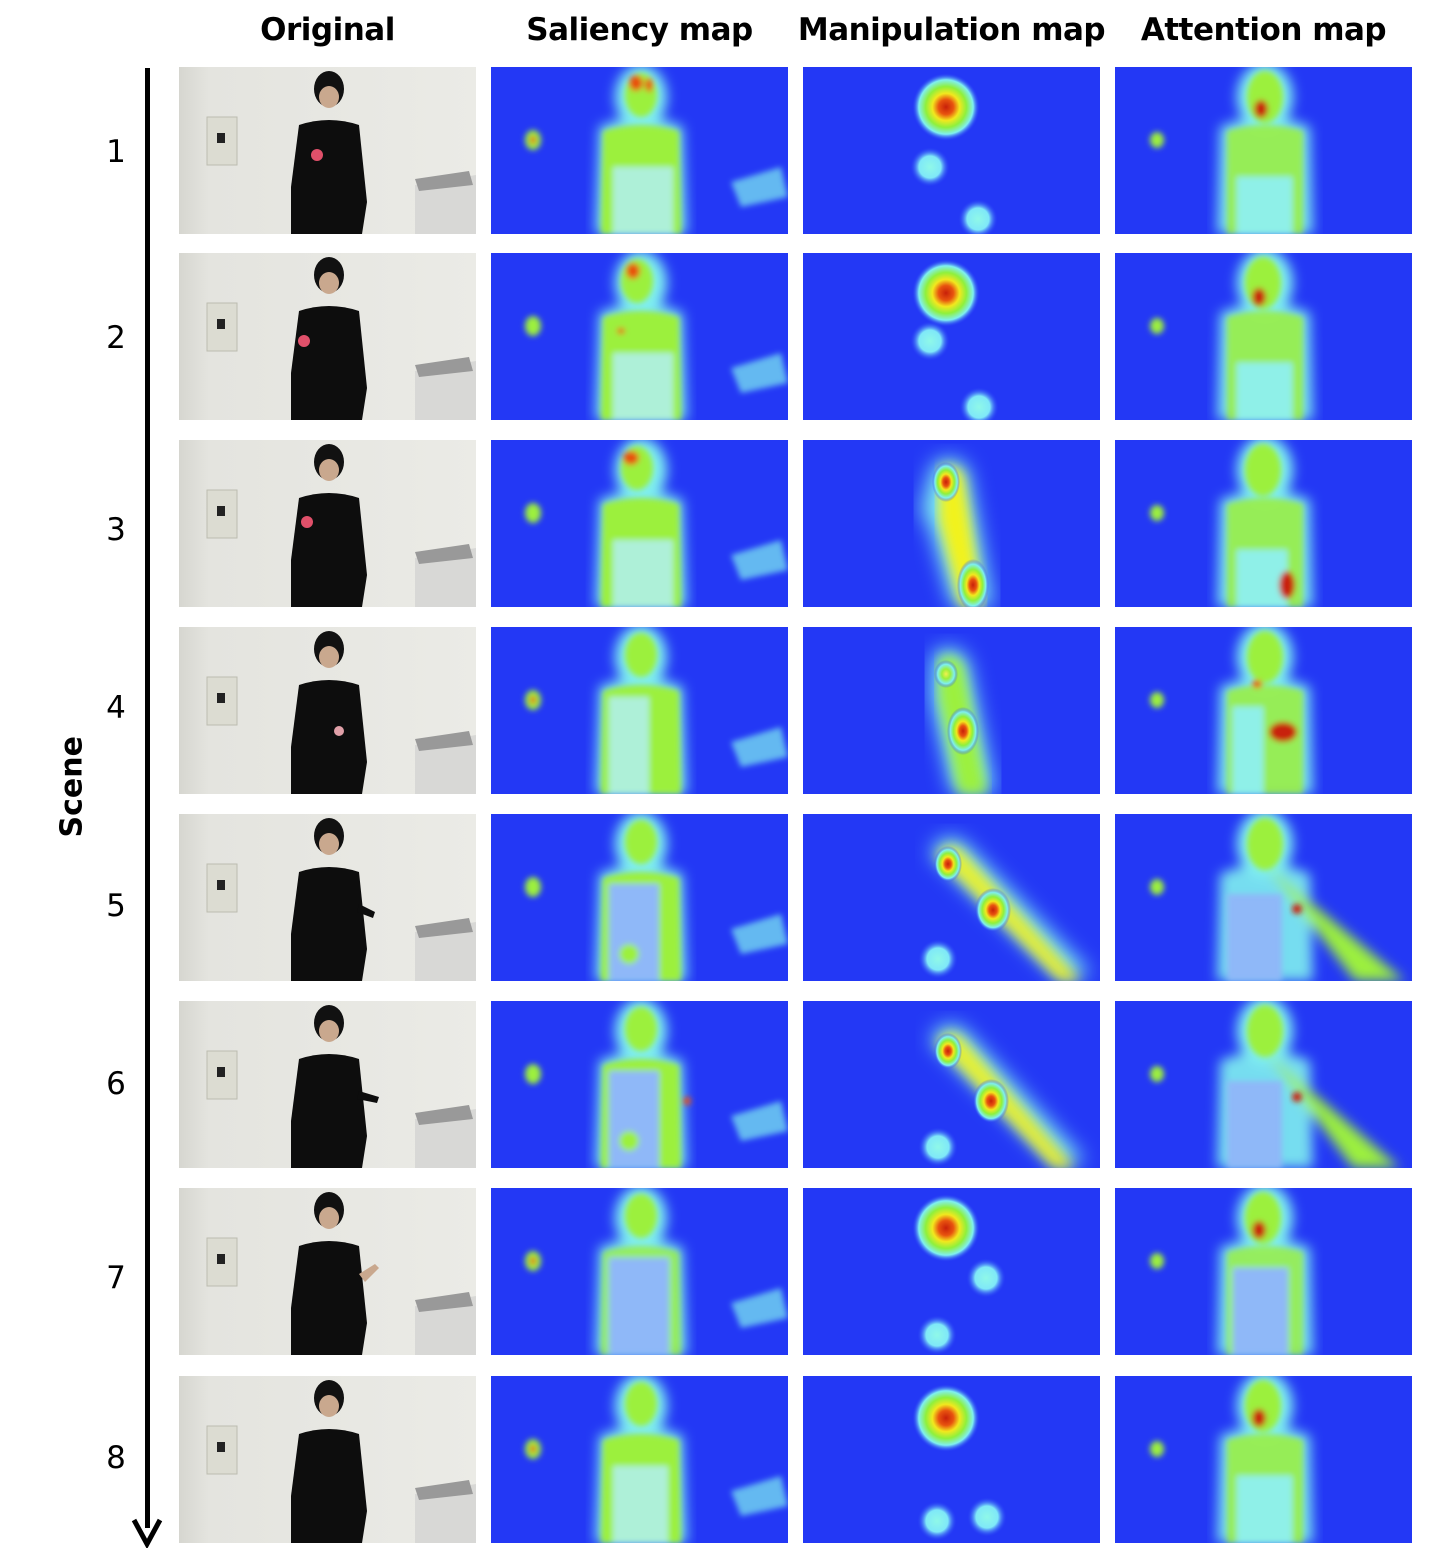 The width and height of the screenshot is (1429, 1556). I want to click on row-label-1: 1, so click(116, 152).